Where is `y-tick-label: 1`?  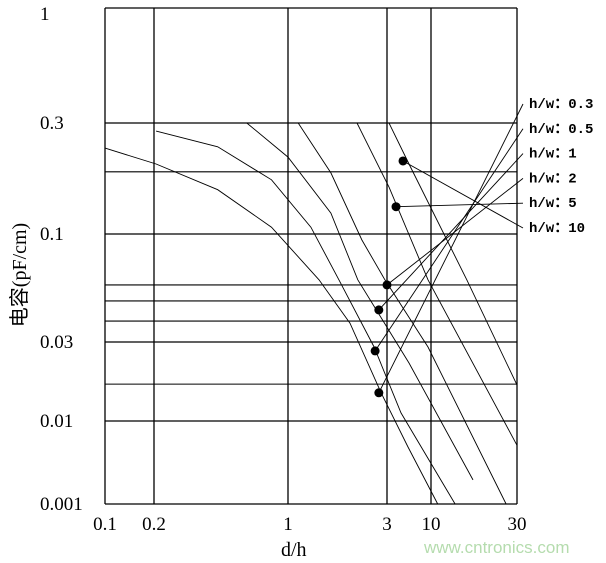
y-tick-label: 1 is located at coordinates (45, 14).